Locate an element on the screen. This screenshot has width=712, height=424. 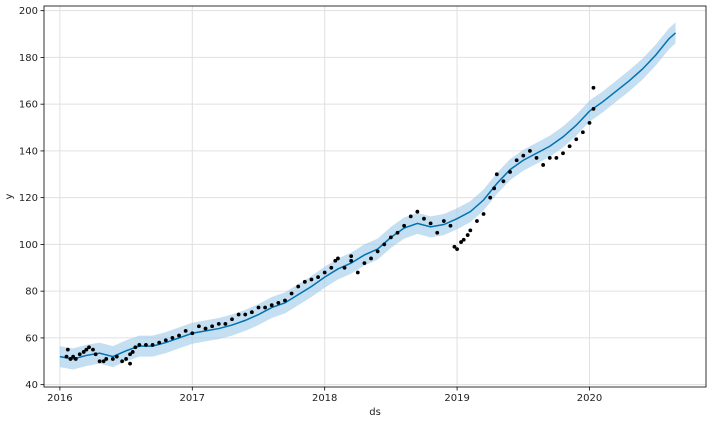
y-tick-label: 160 is located at coordinates (28, 105).